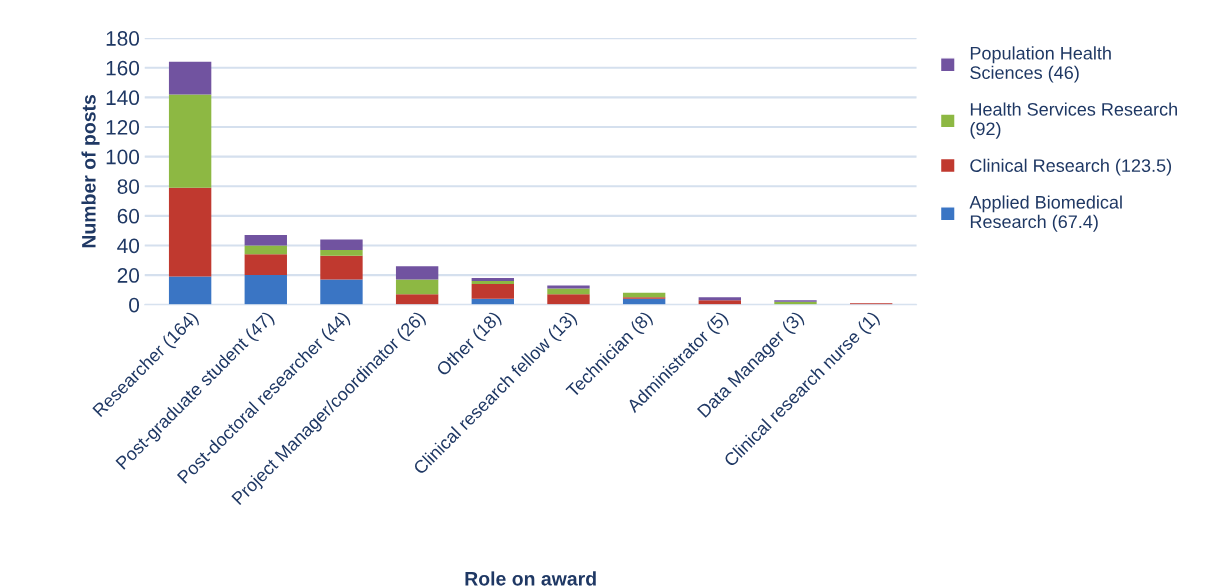 This screenshot has width=1206, height=586. Describe the element at coordinates (123, 98) in the screenshot. I see `y-tick-label: 140` at that location.